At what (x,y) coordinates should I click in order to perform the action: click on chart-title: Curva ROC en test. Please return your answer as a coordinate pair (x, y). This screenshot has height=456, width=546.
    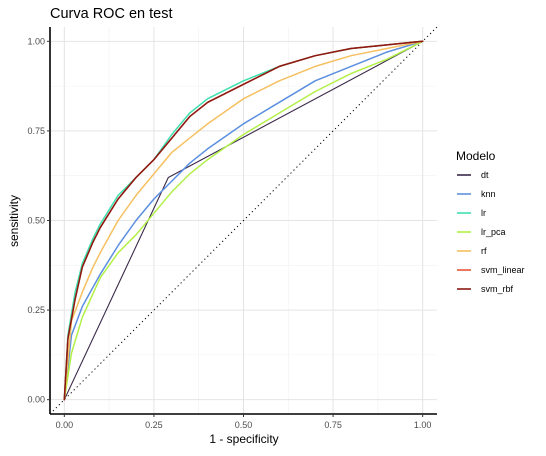
    Looking at the image, I should click on (111, 14).